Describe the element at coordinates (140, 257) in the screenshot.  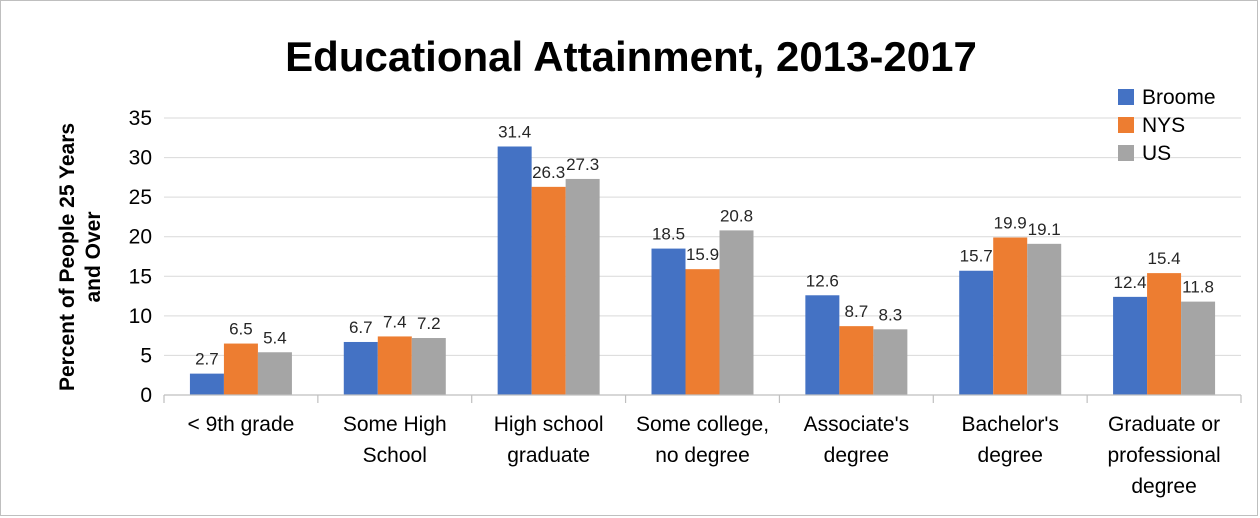
I see `y-axis-ticks: 0 5 10 15 20 25 30 35` at that location.